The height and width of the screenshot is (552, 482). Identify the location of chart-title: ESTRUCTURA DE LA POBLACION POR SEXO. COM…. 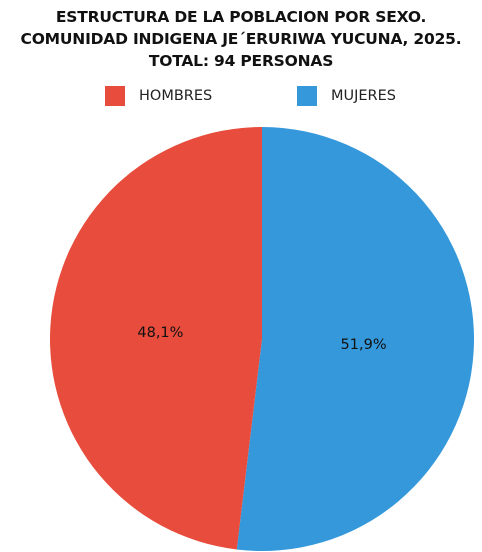
(241, 39).